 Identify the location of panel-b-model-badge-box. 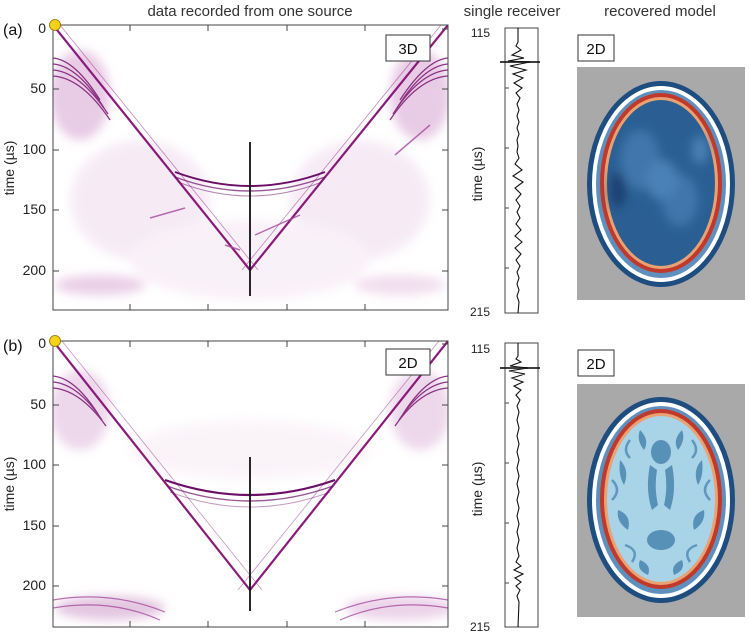
(596, 363).